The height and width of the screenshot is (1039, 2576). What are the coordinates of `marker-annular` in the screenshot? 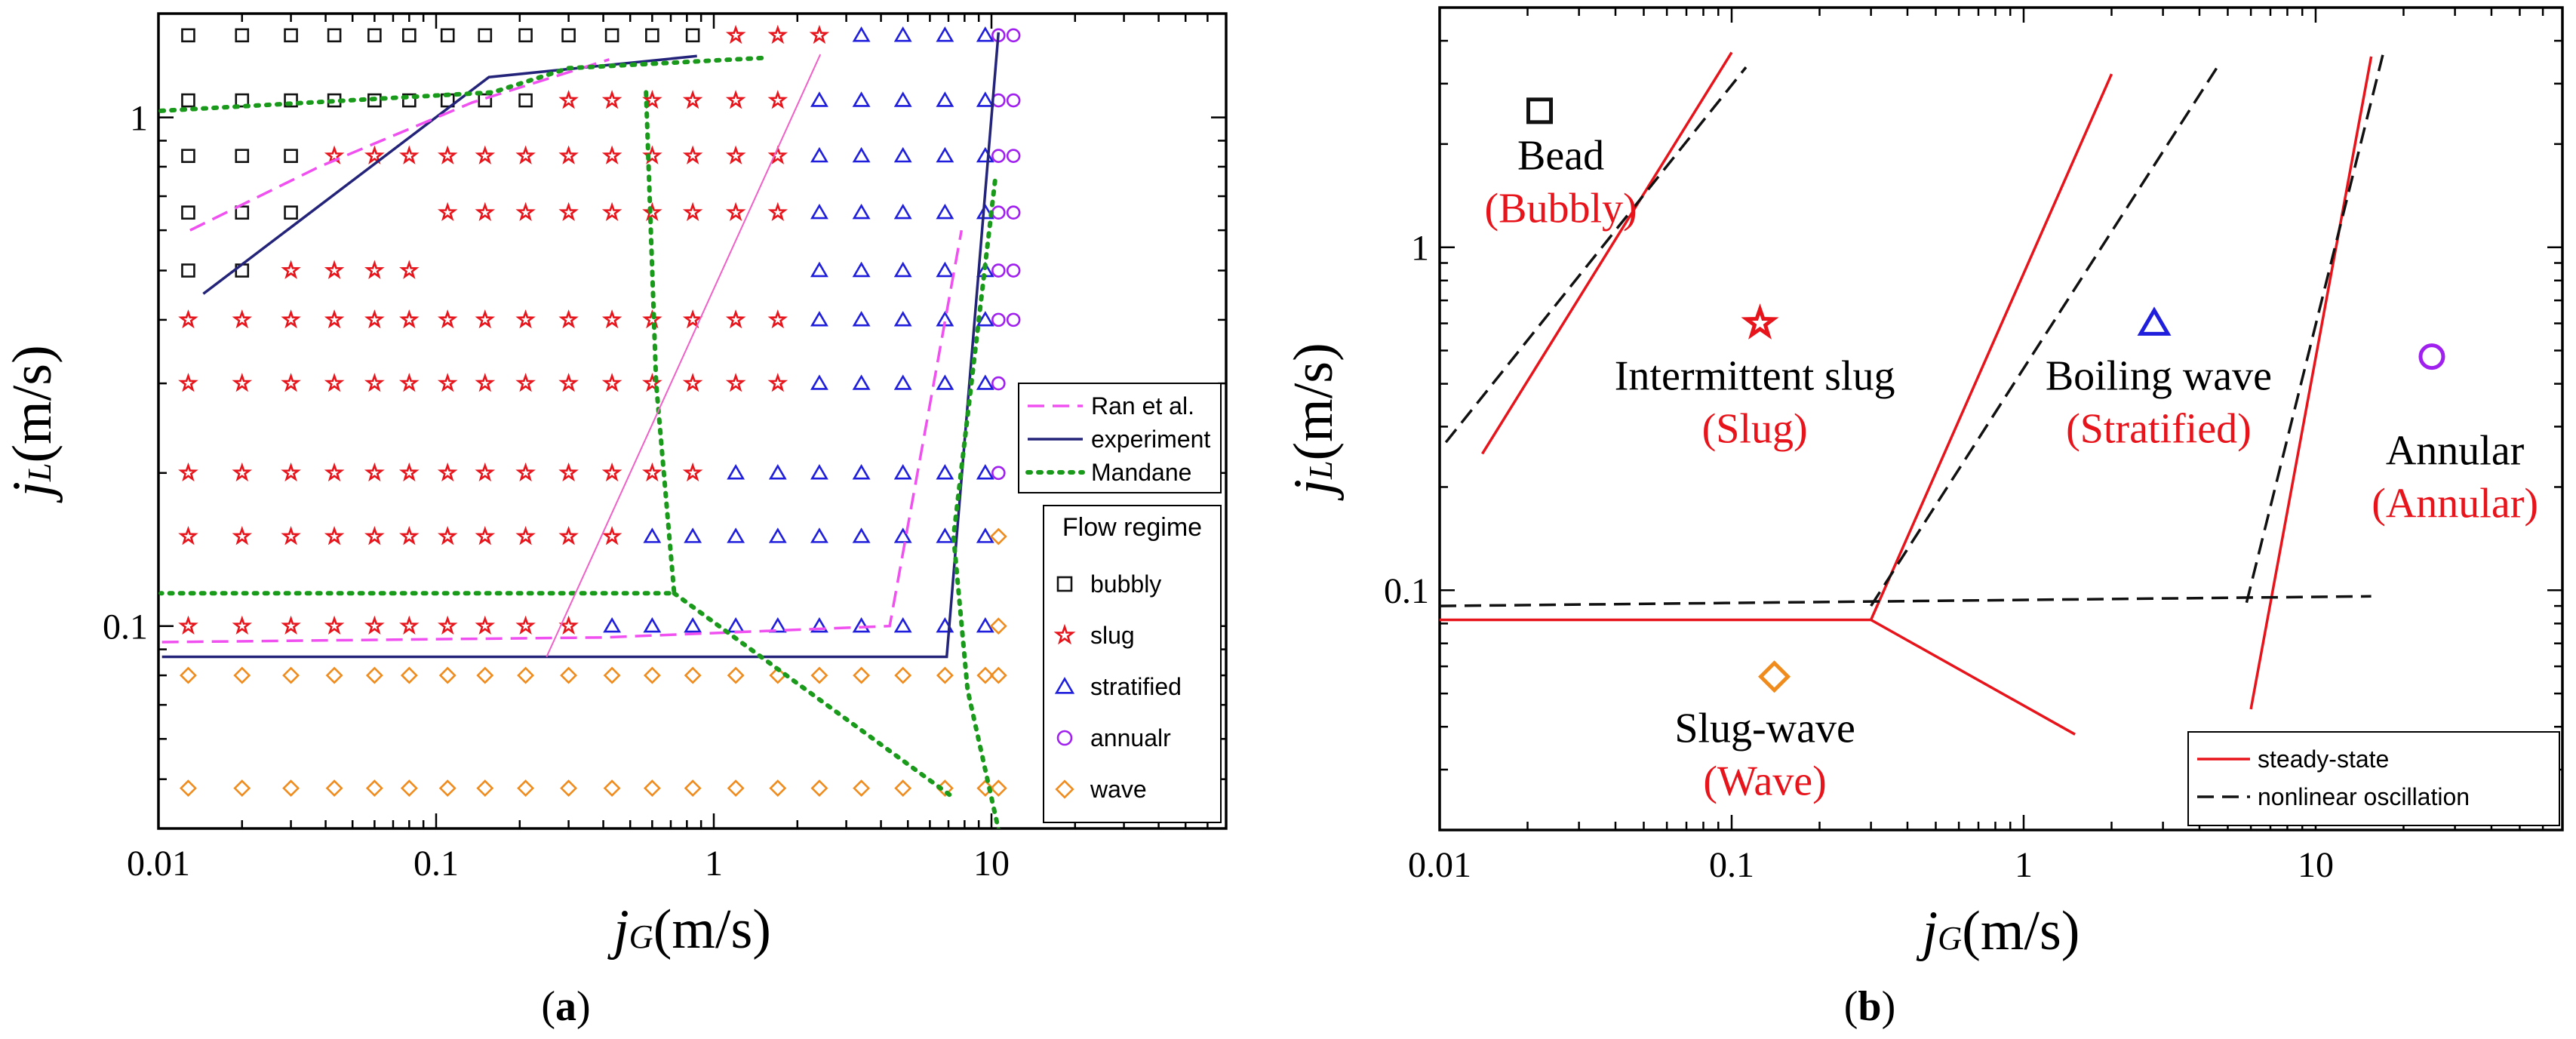 It's located at (2431, 356).